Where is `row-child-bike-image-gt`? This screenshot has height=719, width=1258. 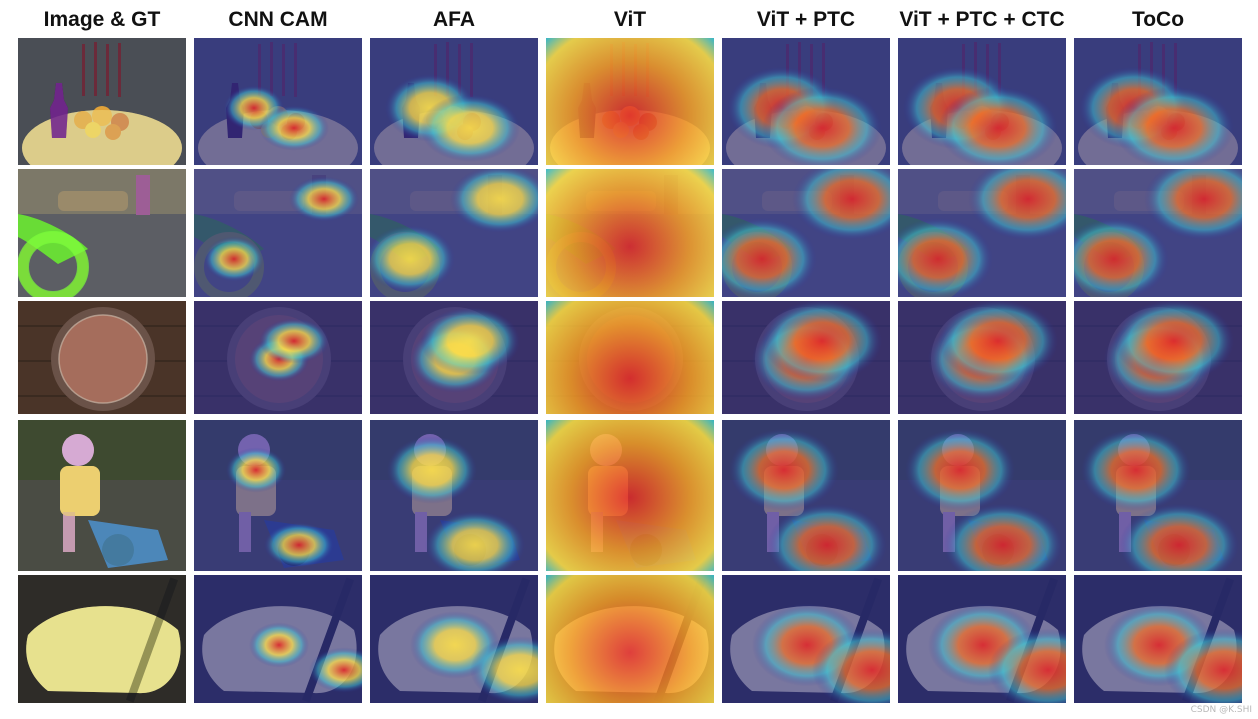 row-child-bike-image-gt is located at coordinates (102, 495).